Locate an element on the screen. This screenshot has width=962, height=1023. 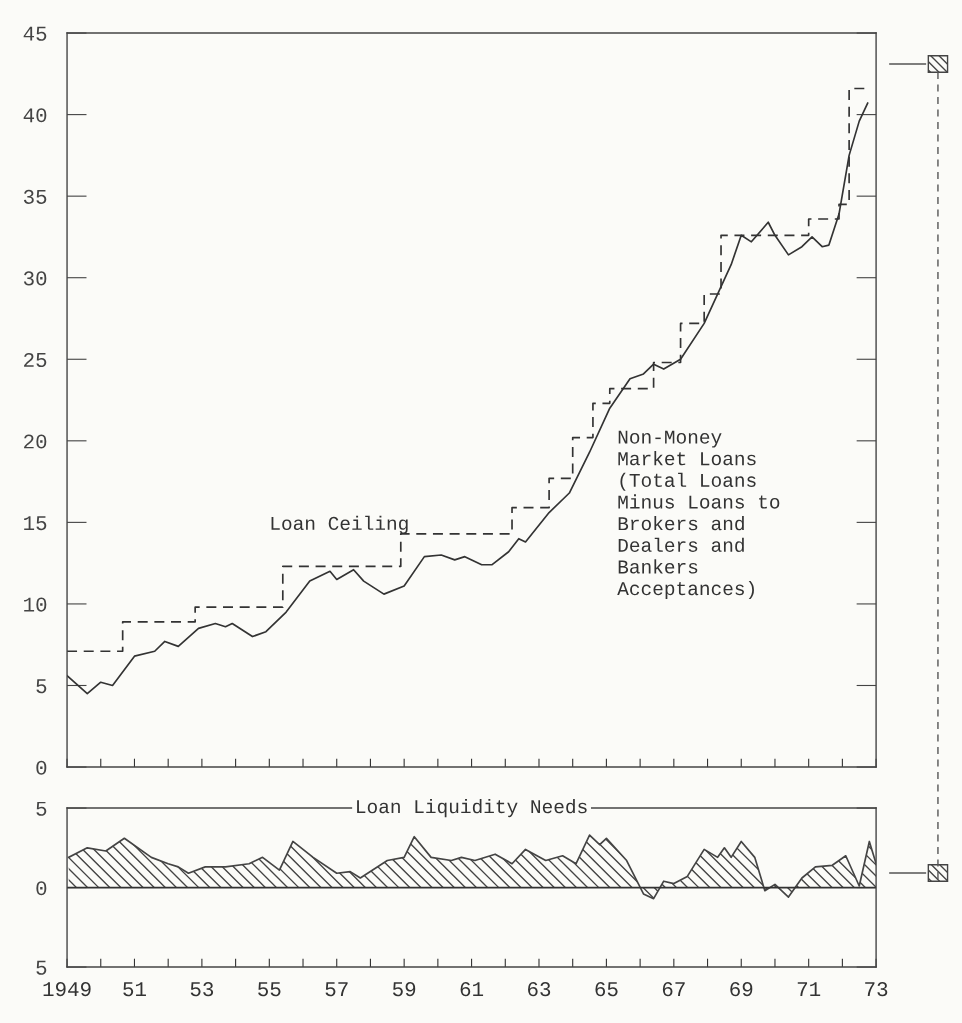
y-tick-label: 15 is located at coordinates (35, 523).